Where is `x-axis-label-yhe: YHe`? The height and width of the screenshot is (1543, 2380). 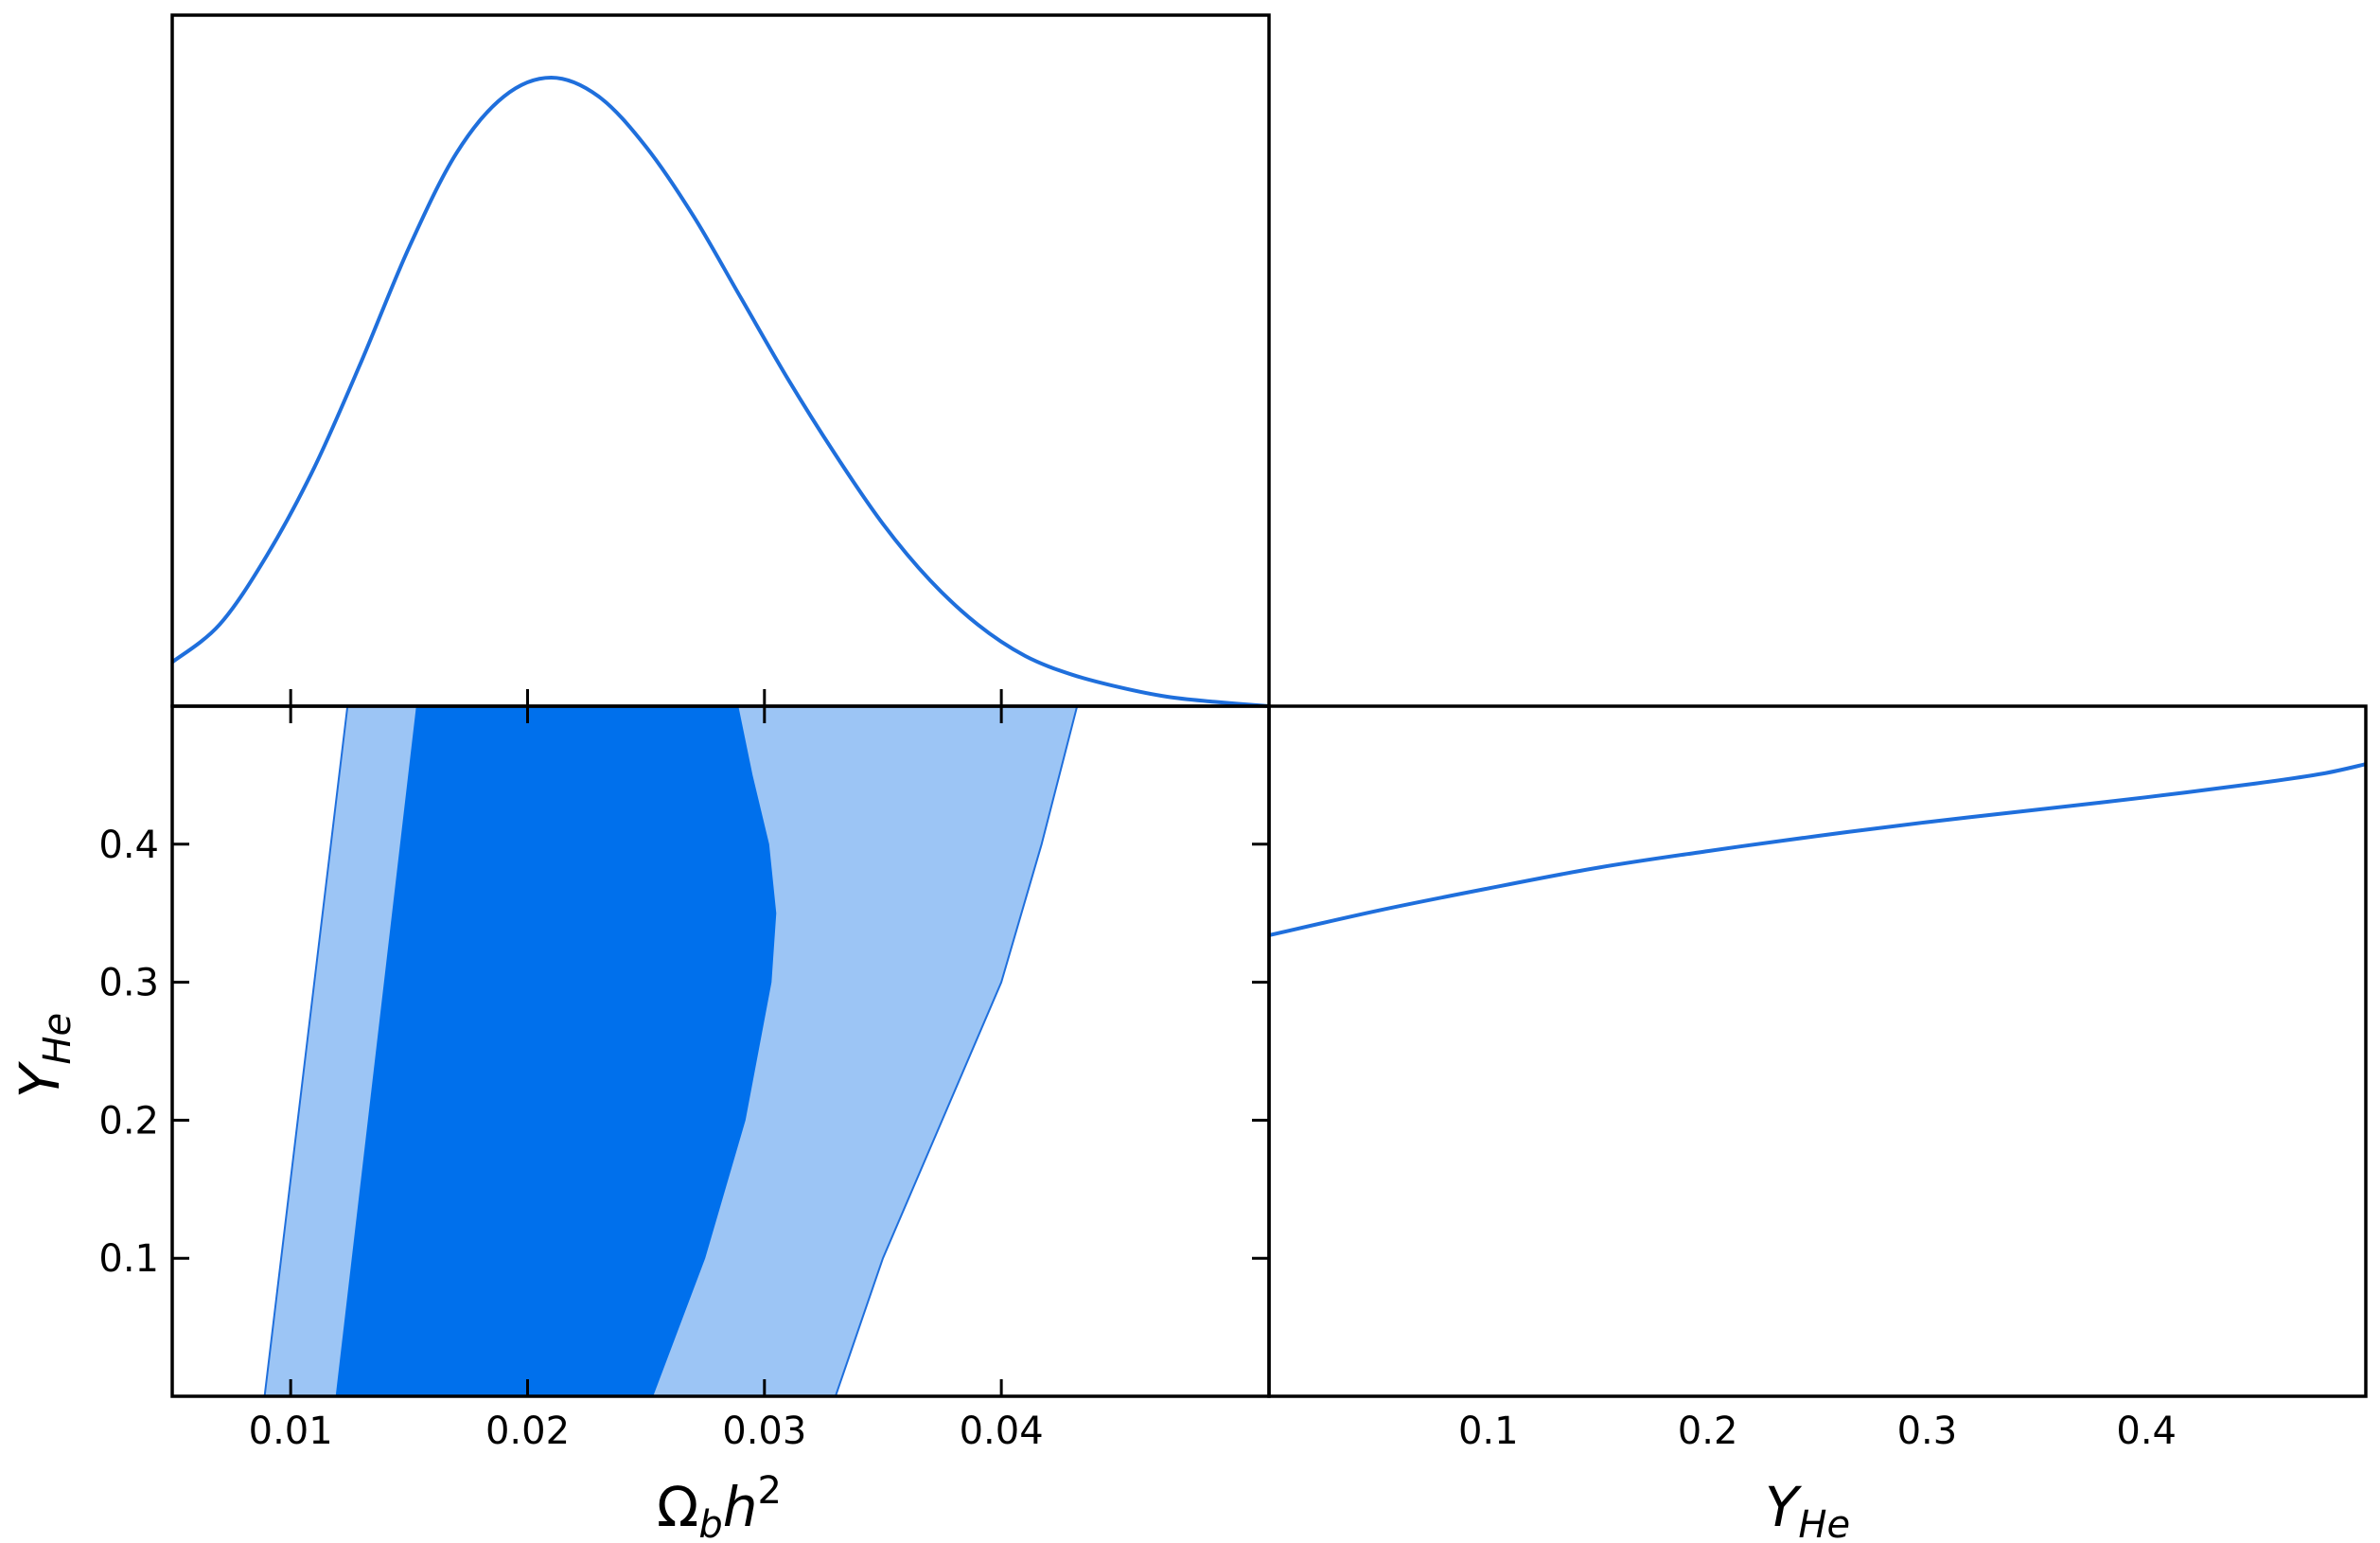 x-axis-label-yhe: YHe is located at coordinates (1807, 1509).